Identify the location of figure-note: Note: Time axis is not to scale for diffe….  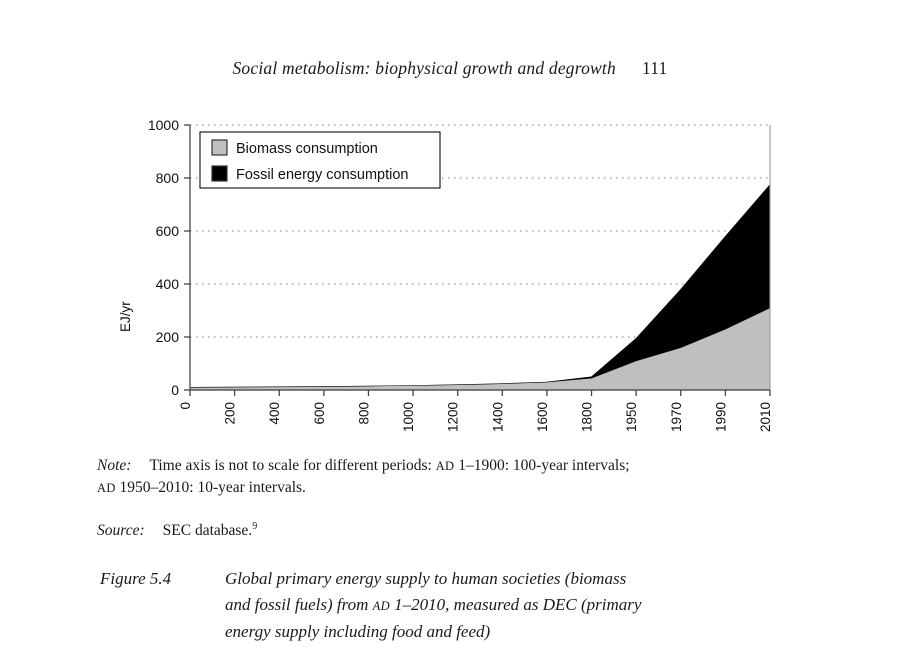
(452, 477).